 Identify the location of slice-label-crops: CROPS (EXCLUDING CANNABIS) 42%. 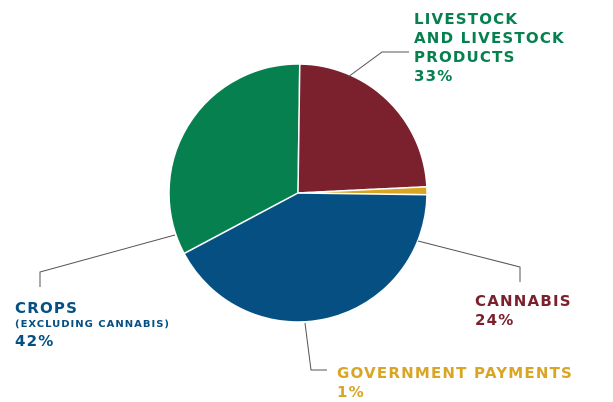
(92, 325).